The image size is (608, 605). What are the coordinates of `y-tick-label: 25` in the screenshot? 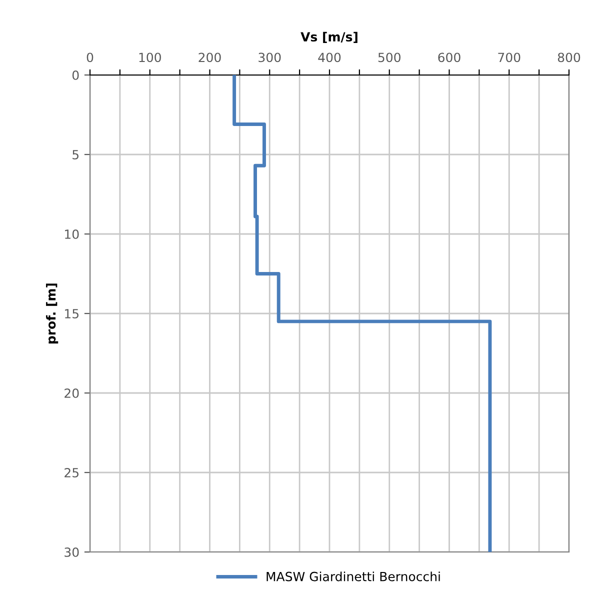 It's located at (71, 473).